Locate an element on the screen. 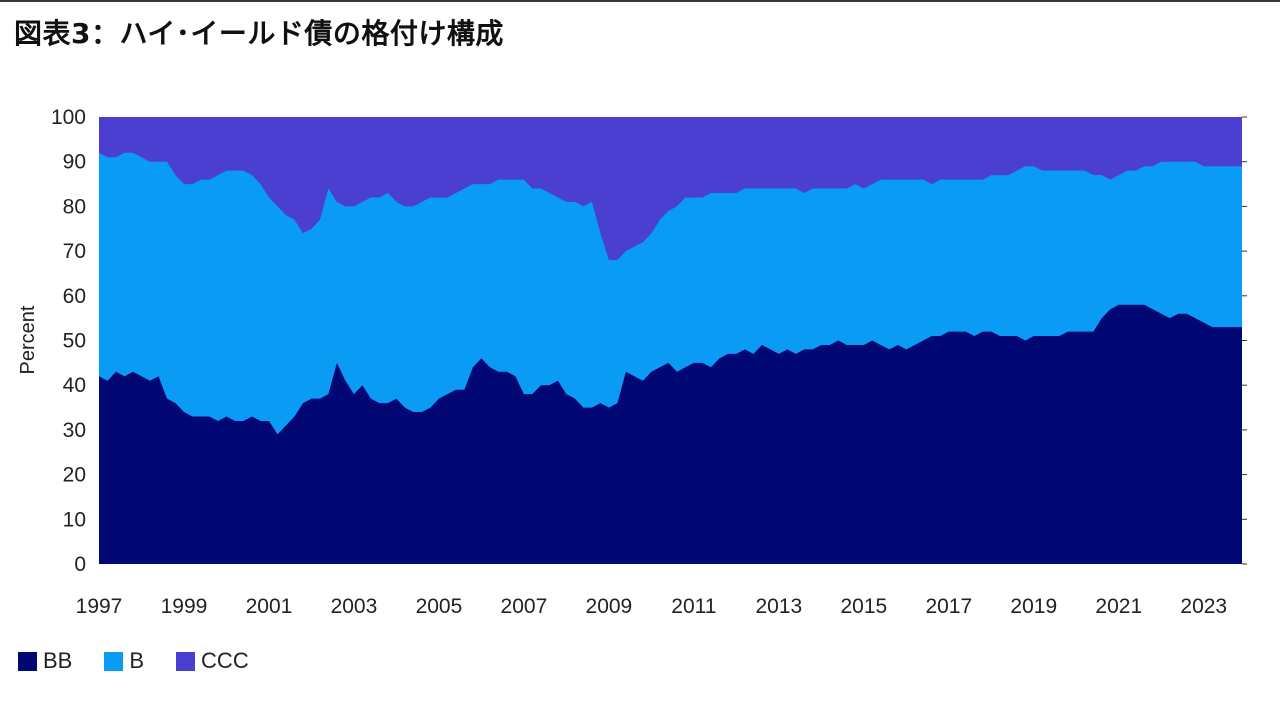 This screenshot has height=720, width=1280. legend-item-ccc: CCC is located at coordinates (212, 661).